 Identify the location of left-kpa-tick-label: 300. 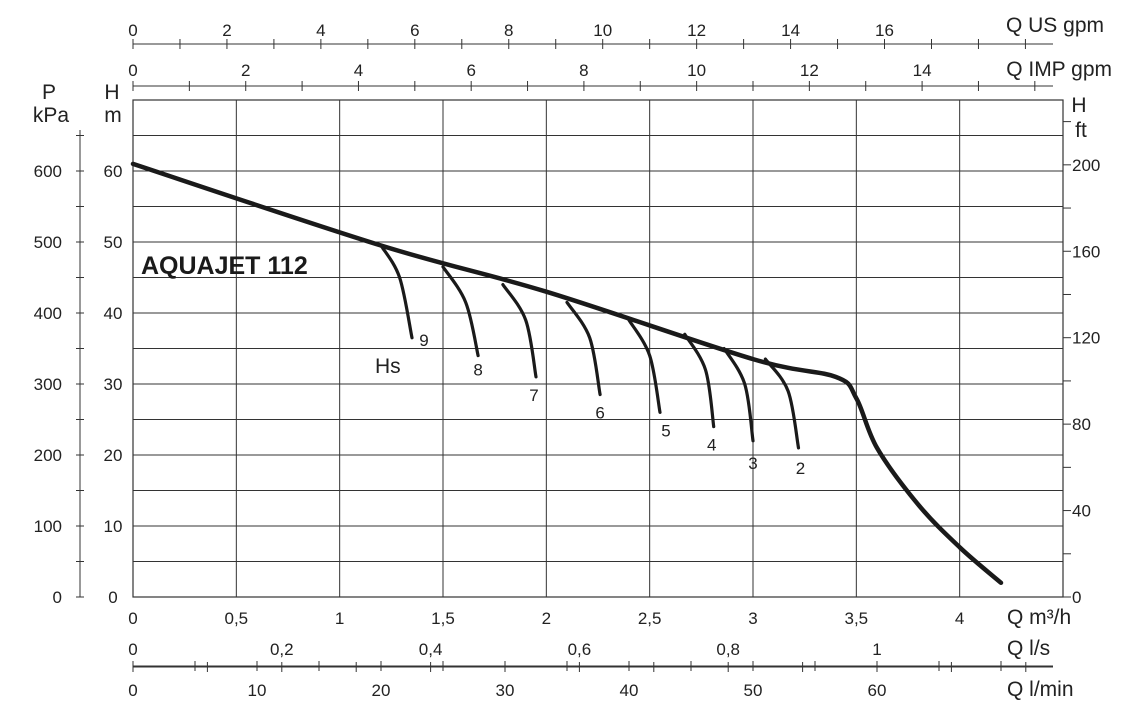
(48, 384).